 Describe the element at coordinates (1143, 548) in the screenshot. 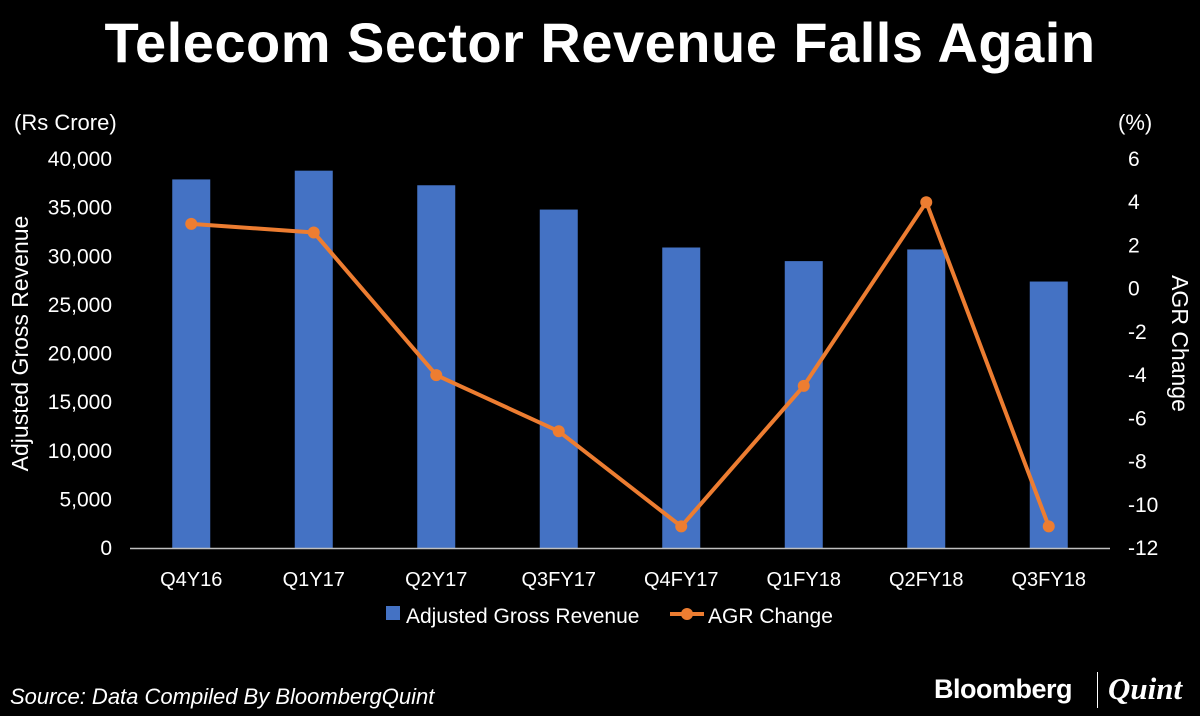

I see `right-tick-label: -12` at that location.